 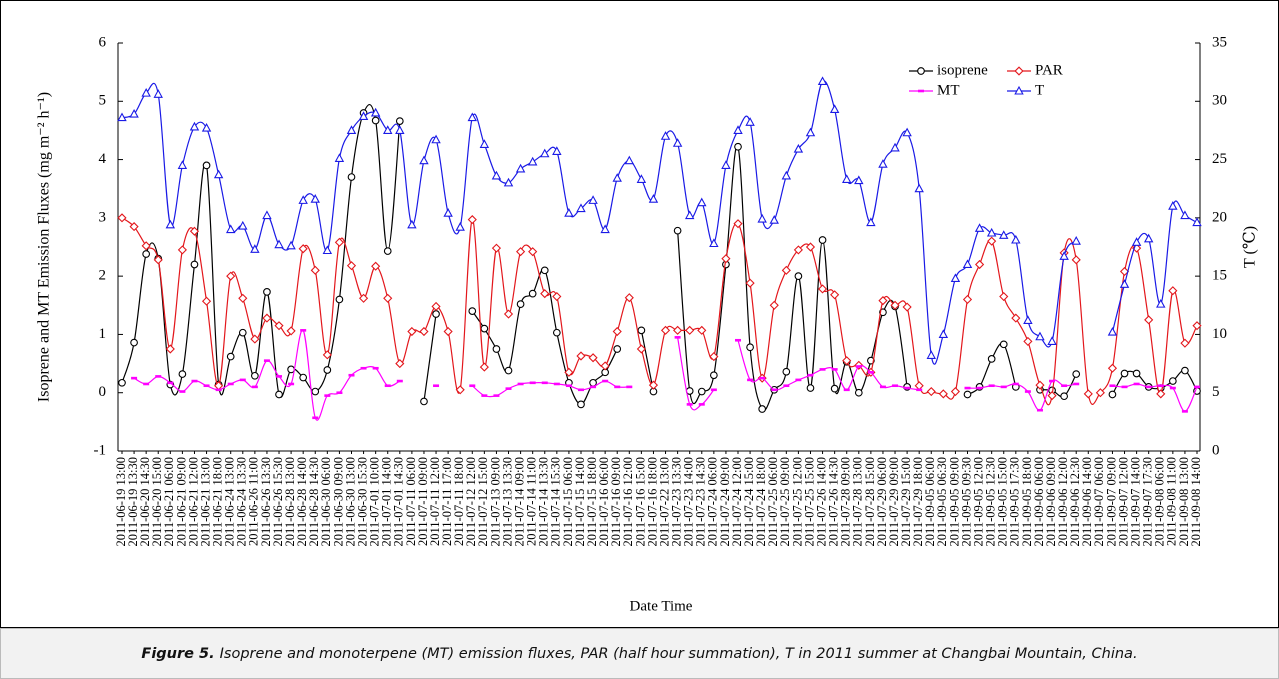 What do you see at coordinates (1003, 501) in the screenshot?
I see `x-tick-label: 2011-09-05 15:00` at bounding box center [1003, 501].